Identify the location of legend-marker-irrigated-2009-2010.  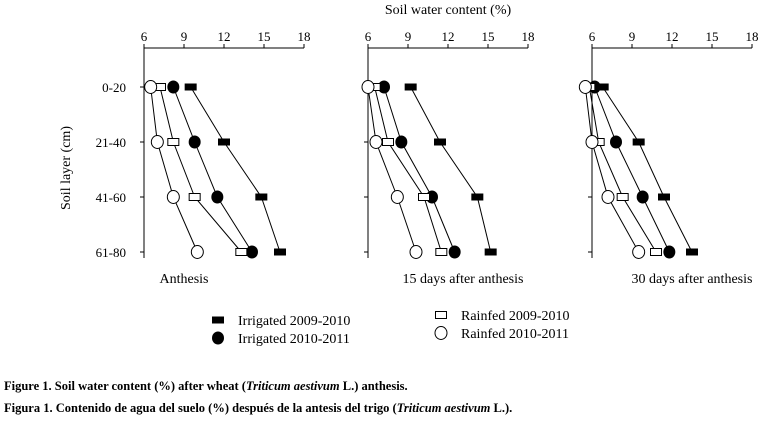
(218, 320).